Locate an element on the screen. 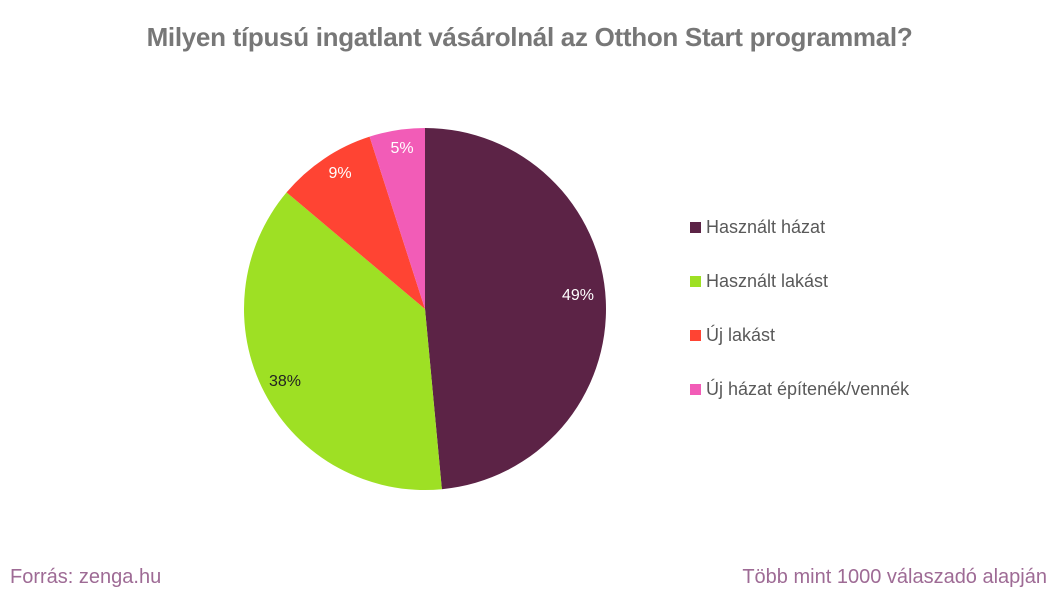 The image size is (1059, 604). legend-item-hasznalt-hazat: Használt házat is located at coordinates (799, 227).